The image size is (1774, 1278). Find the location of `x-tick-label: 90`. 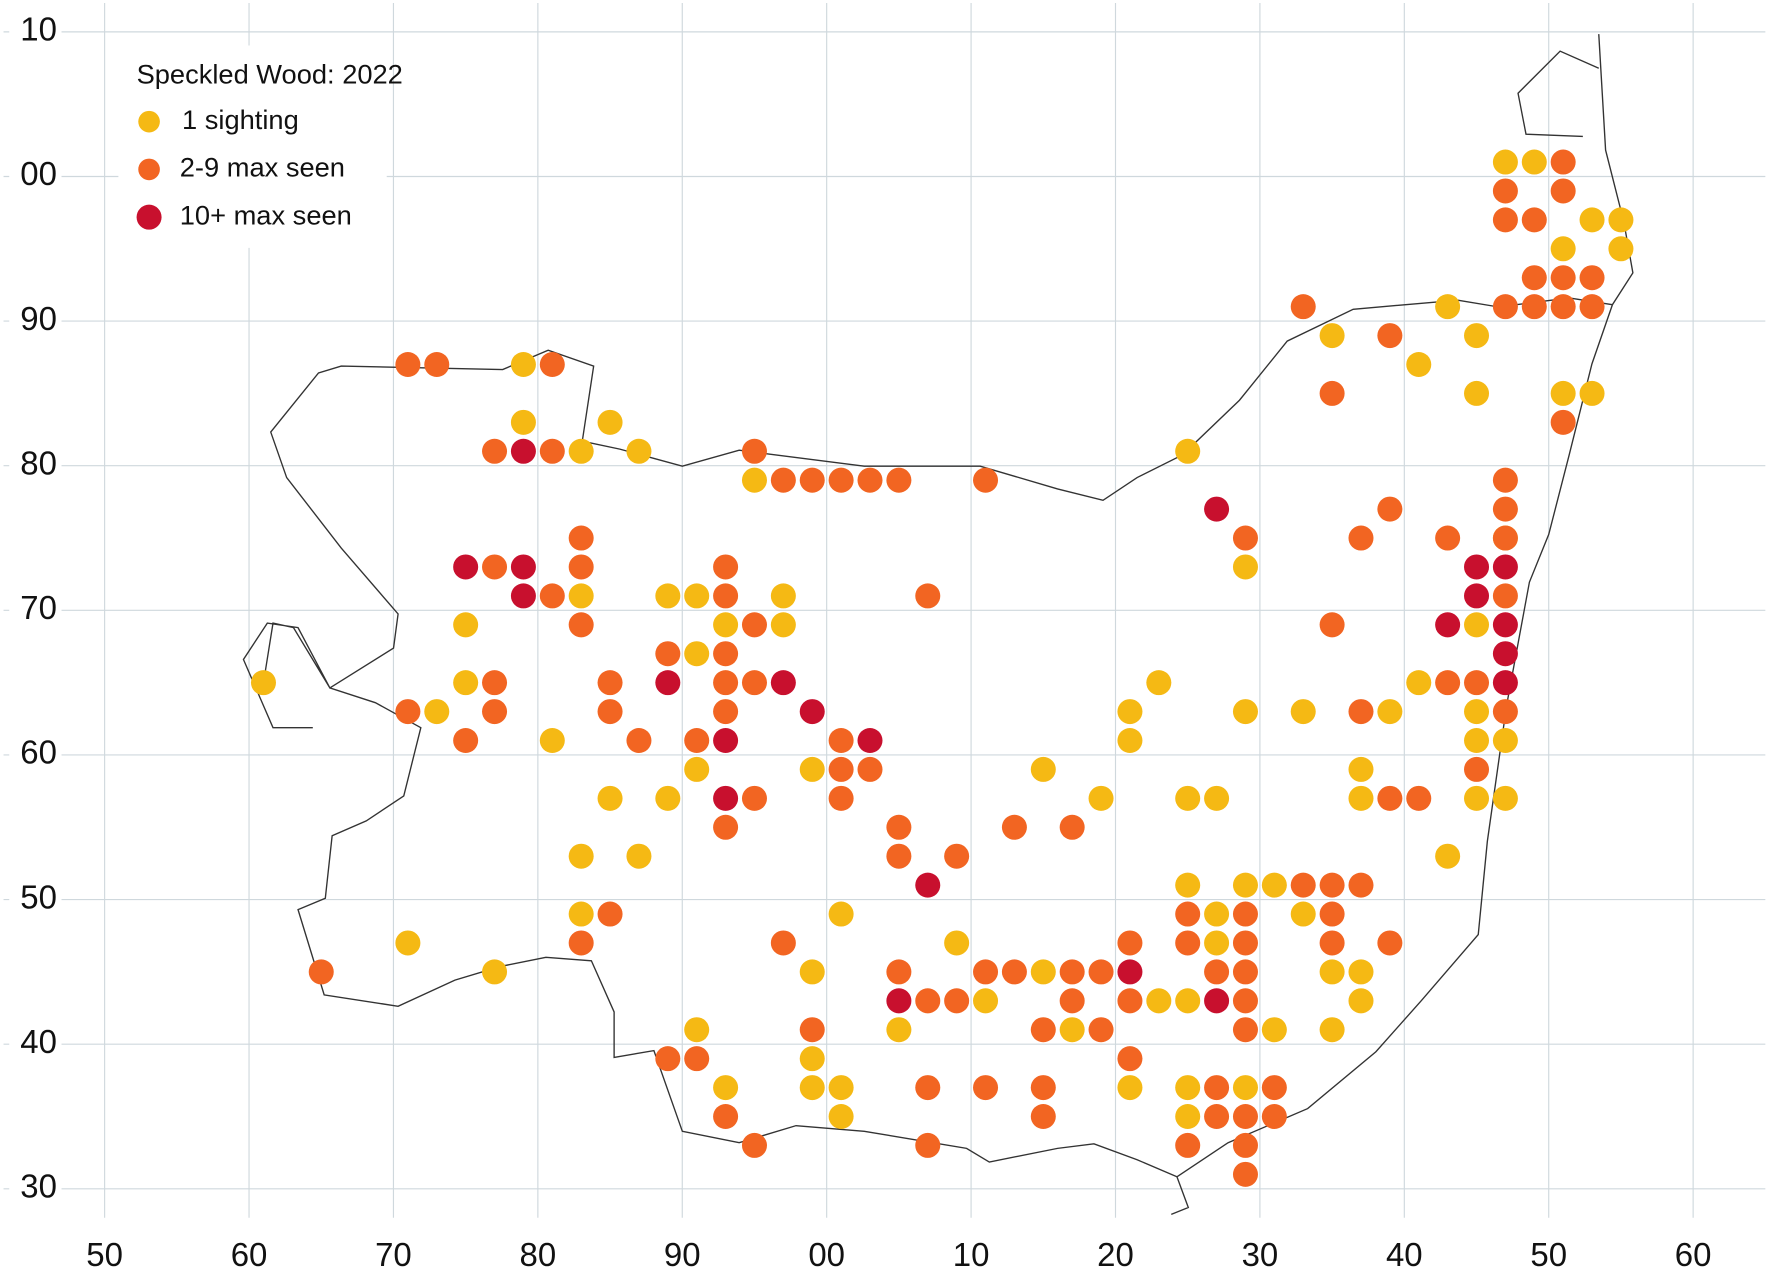

x-tick-label: 90 is located at coordinates (682, 1254).